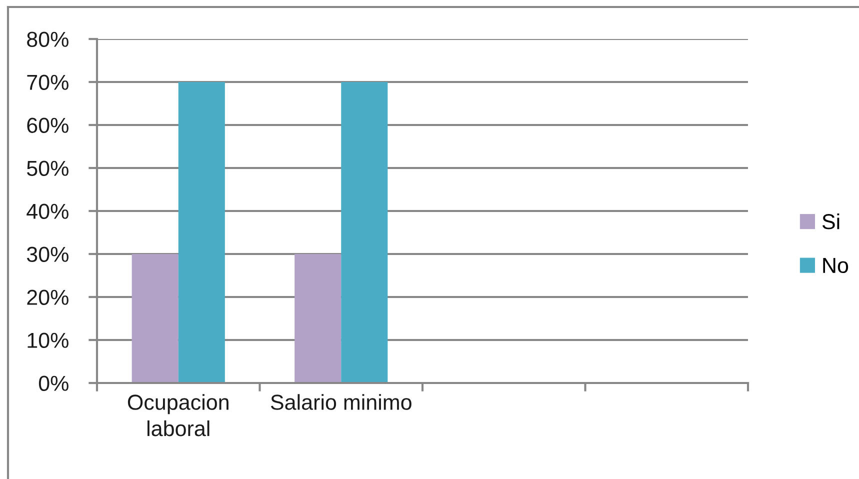 The height and width of the screenshot is (479, 859). I want to click on legend-label: Si, so click(831, 221).